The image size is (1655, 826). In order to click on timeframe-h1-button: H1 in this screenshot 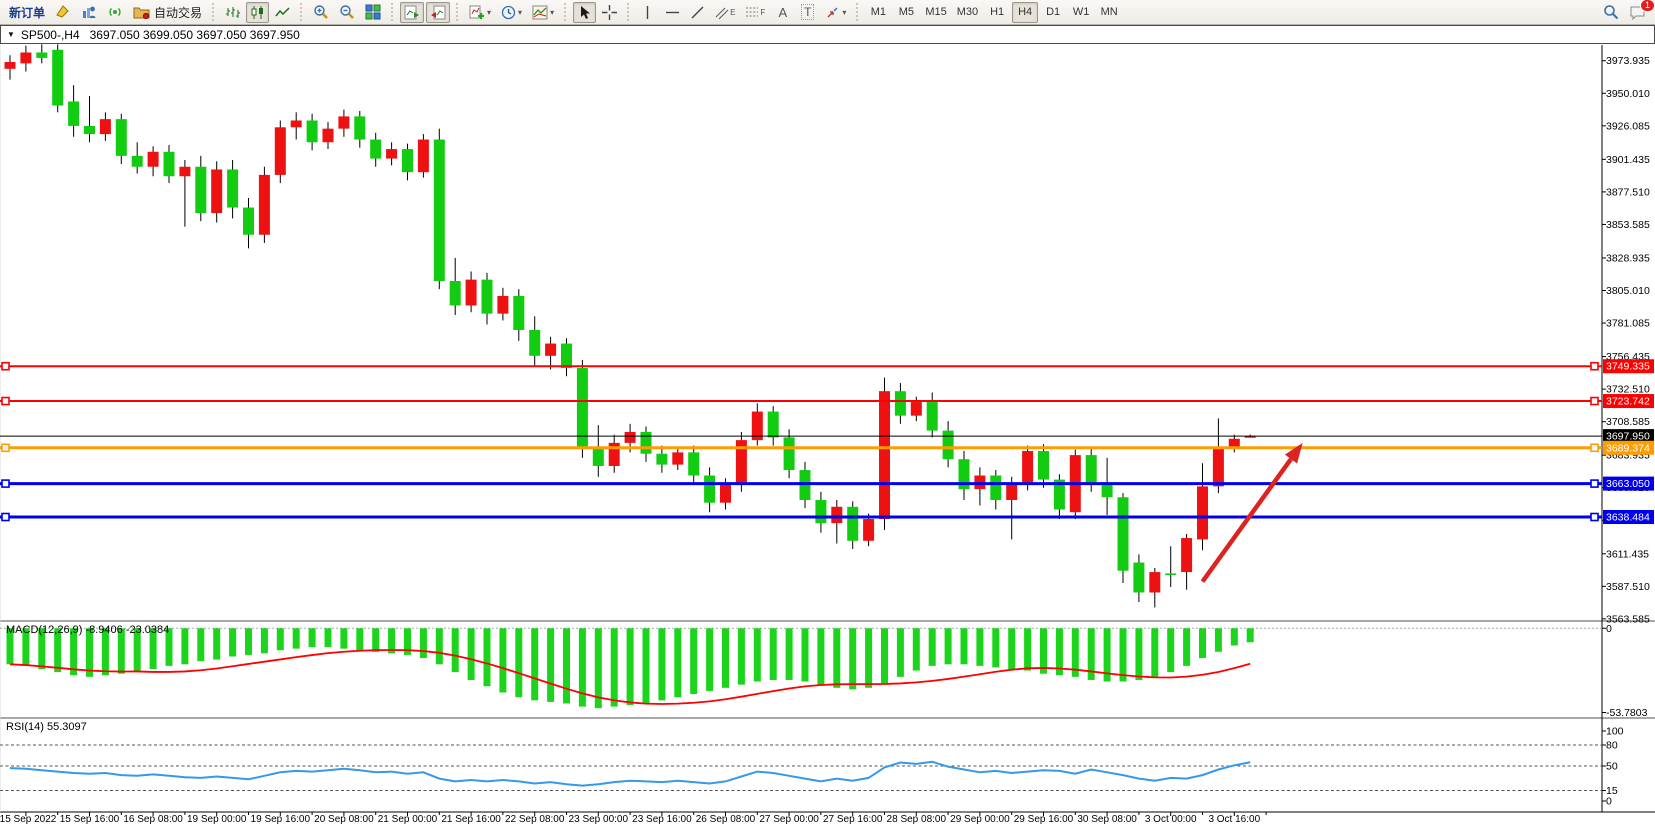, I will do `click(997, 12)`.